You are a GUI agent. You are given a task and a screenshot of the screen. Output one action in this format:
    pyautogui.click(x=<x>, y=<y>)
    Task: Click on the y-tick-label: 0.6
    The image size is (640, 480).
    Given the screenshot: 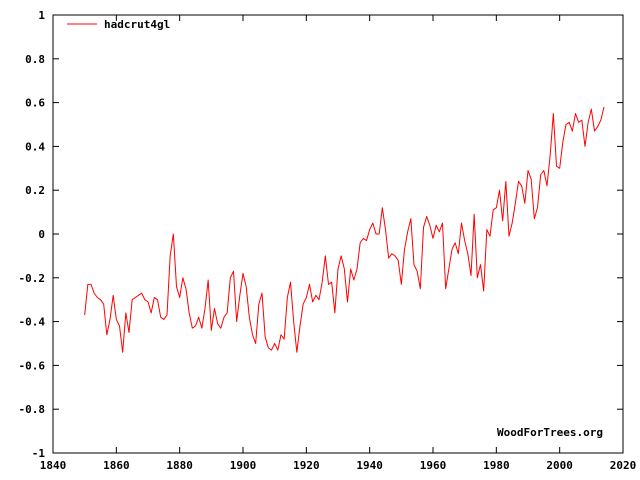 What is the action you would take?
    pyautogui.click(x=35, y=103)
    